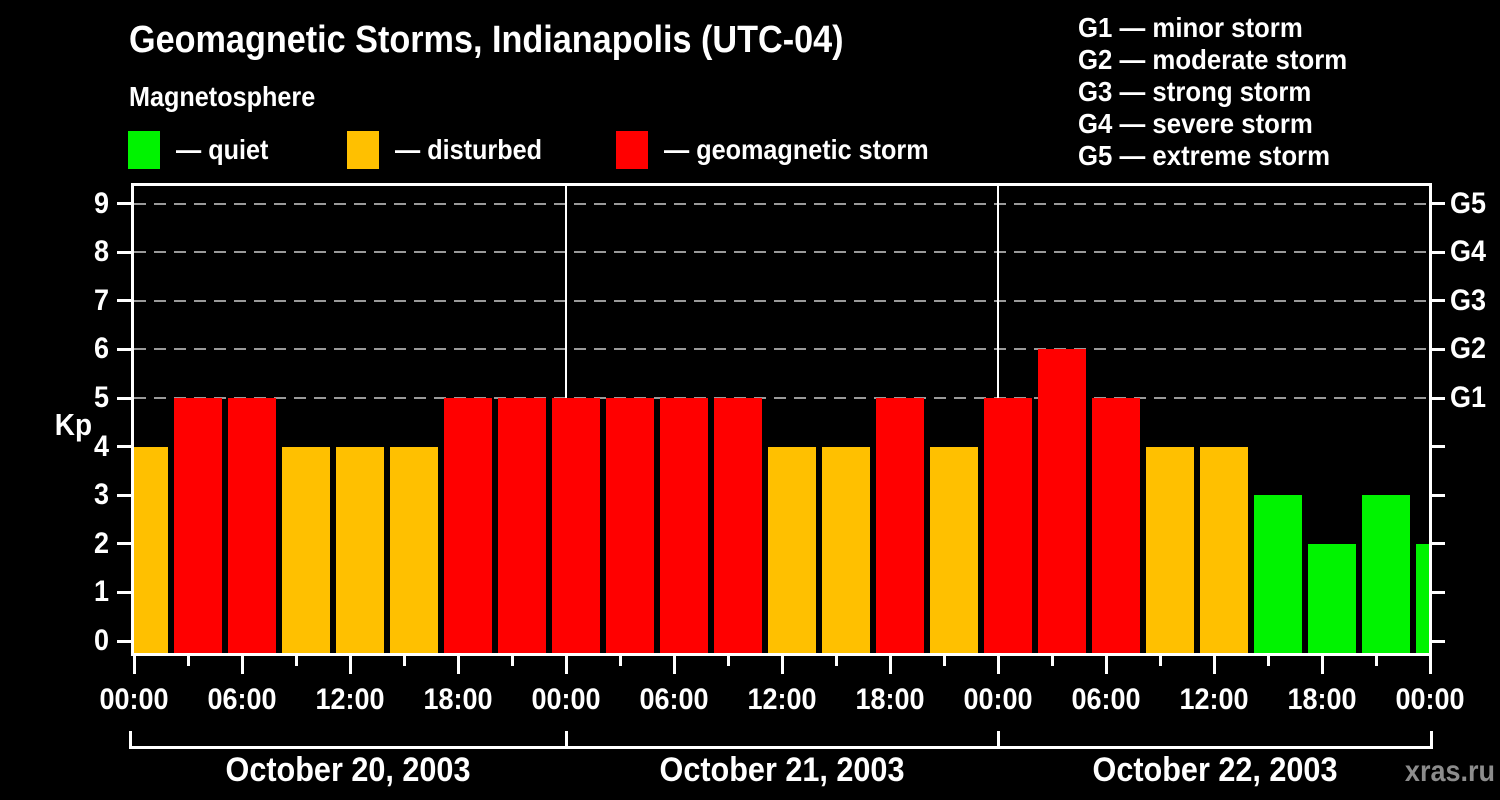 Image resolution: width=1500 pixels, height=800 pixels. What do you see at coordinates (781, 204) in the screenshot?
I see `gridline-g5` at bounding box center [781, 204].